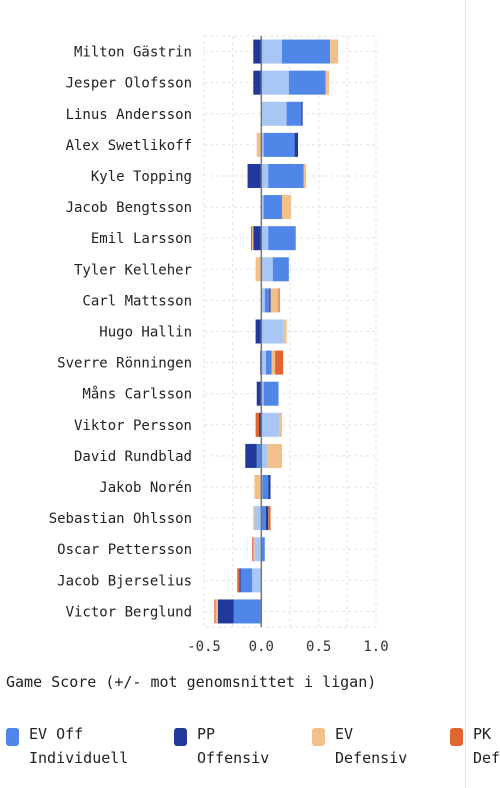  I want to click on y-tick-label: Hugo Hallin, so click(145, 333).